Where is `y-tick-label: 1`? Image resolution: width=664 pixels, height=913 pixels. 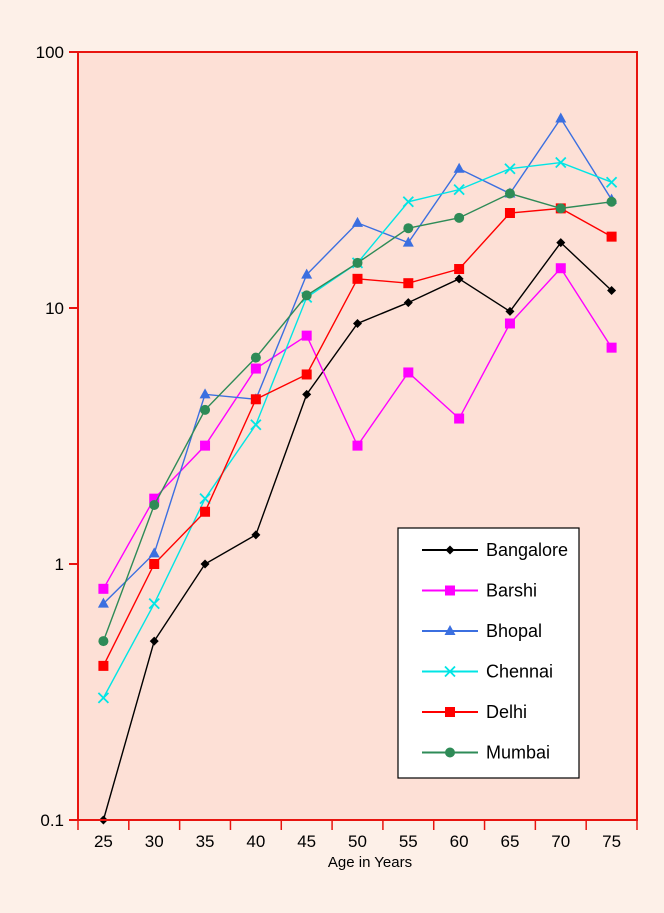
y-tick-label: 1 is located at coordinates (59, 564).